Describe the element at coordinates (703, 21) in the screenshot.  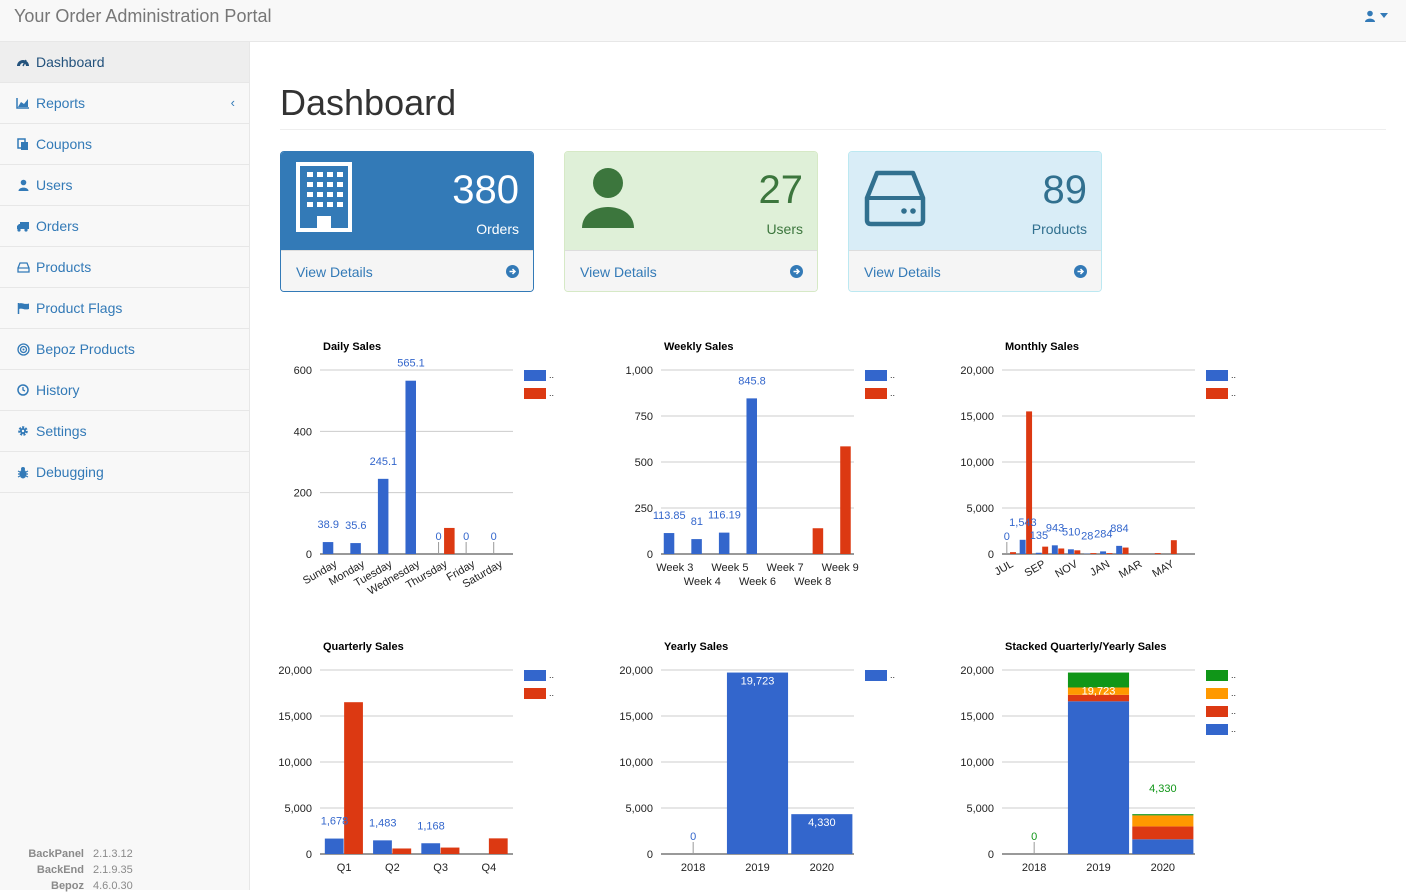
I see `top-navbar: Your Order Administration Portal` at that location.